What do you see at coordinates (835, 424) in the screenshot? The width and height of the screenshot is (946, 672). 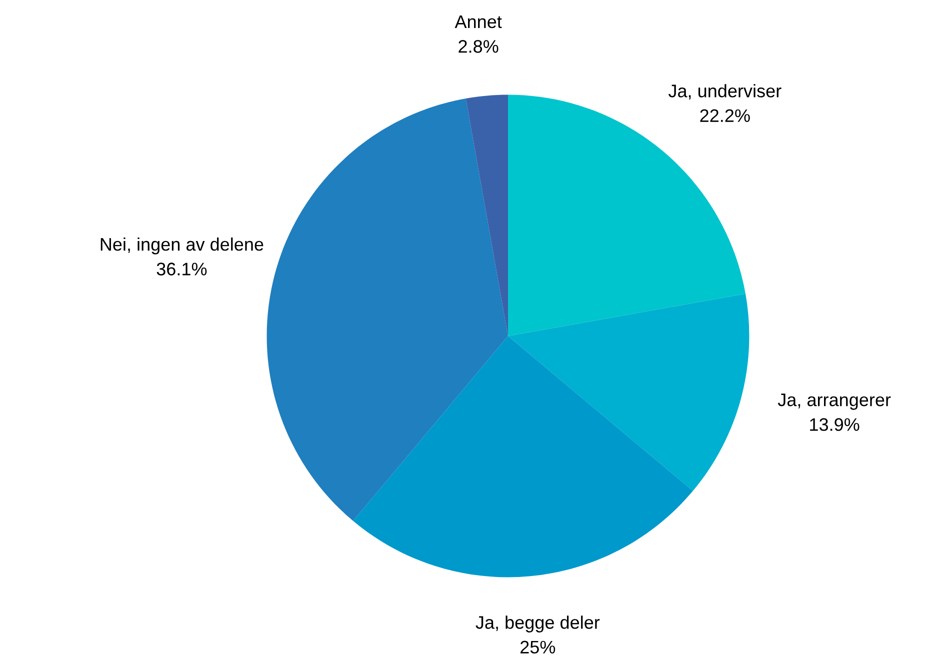 I see `data-label: 13.9%` at bounding box center [835, 424].